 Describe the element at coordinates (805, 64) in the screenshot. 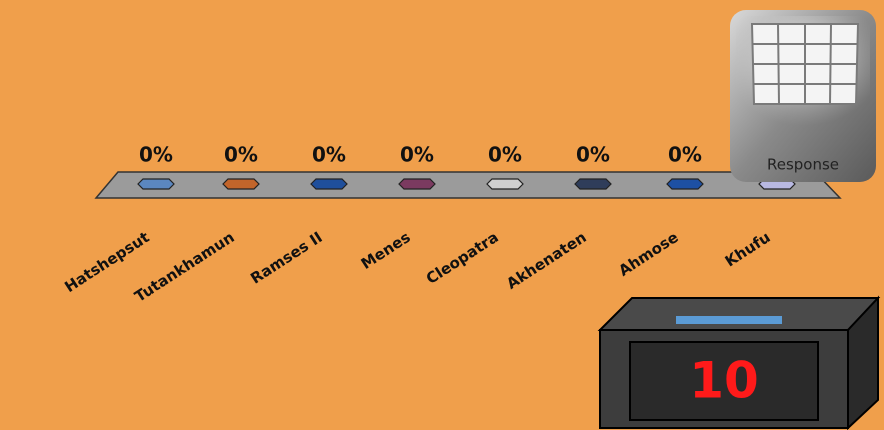

I see `grid-icon` at that location.